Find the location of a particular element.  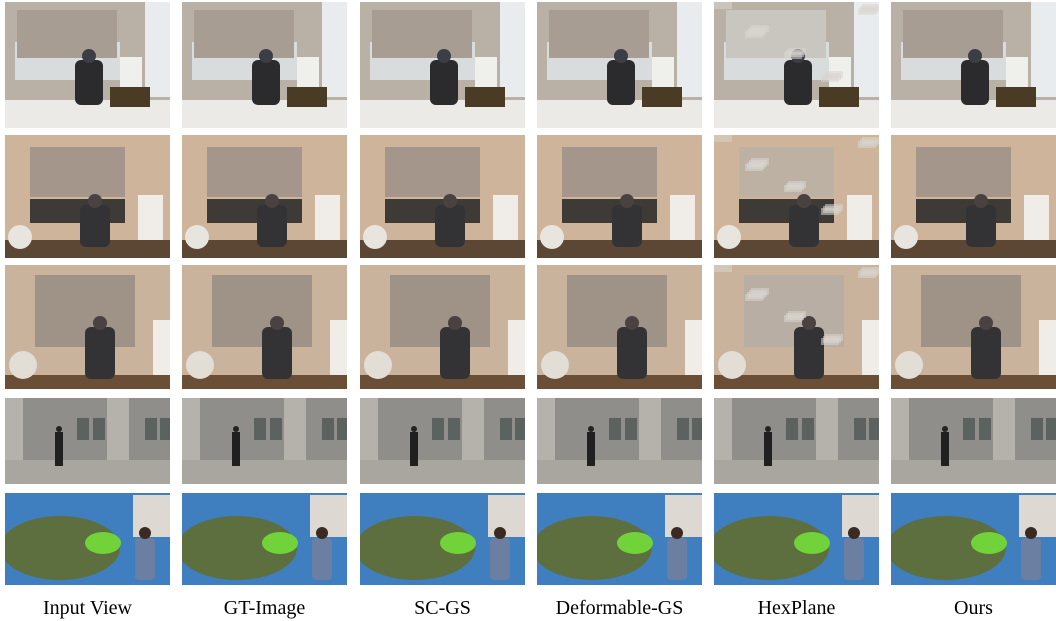

column-label: Ours is located at coordinates (973, 608).